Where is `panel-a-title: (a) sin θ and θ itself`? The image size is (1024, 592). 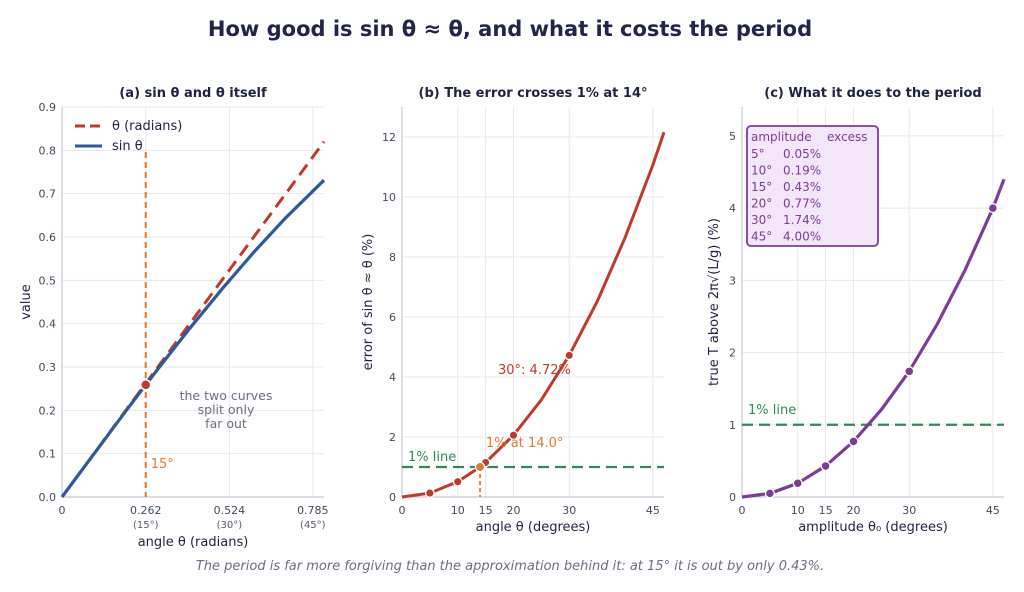
panel-a-title: (a) sin θ and θ itself is located at coordinates (193, 93).